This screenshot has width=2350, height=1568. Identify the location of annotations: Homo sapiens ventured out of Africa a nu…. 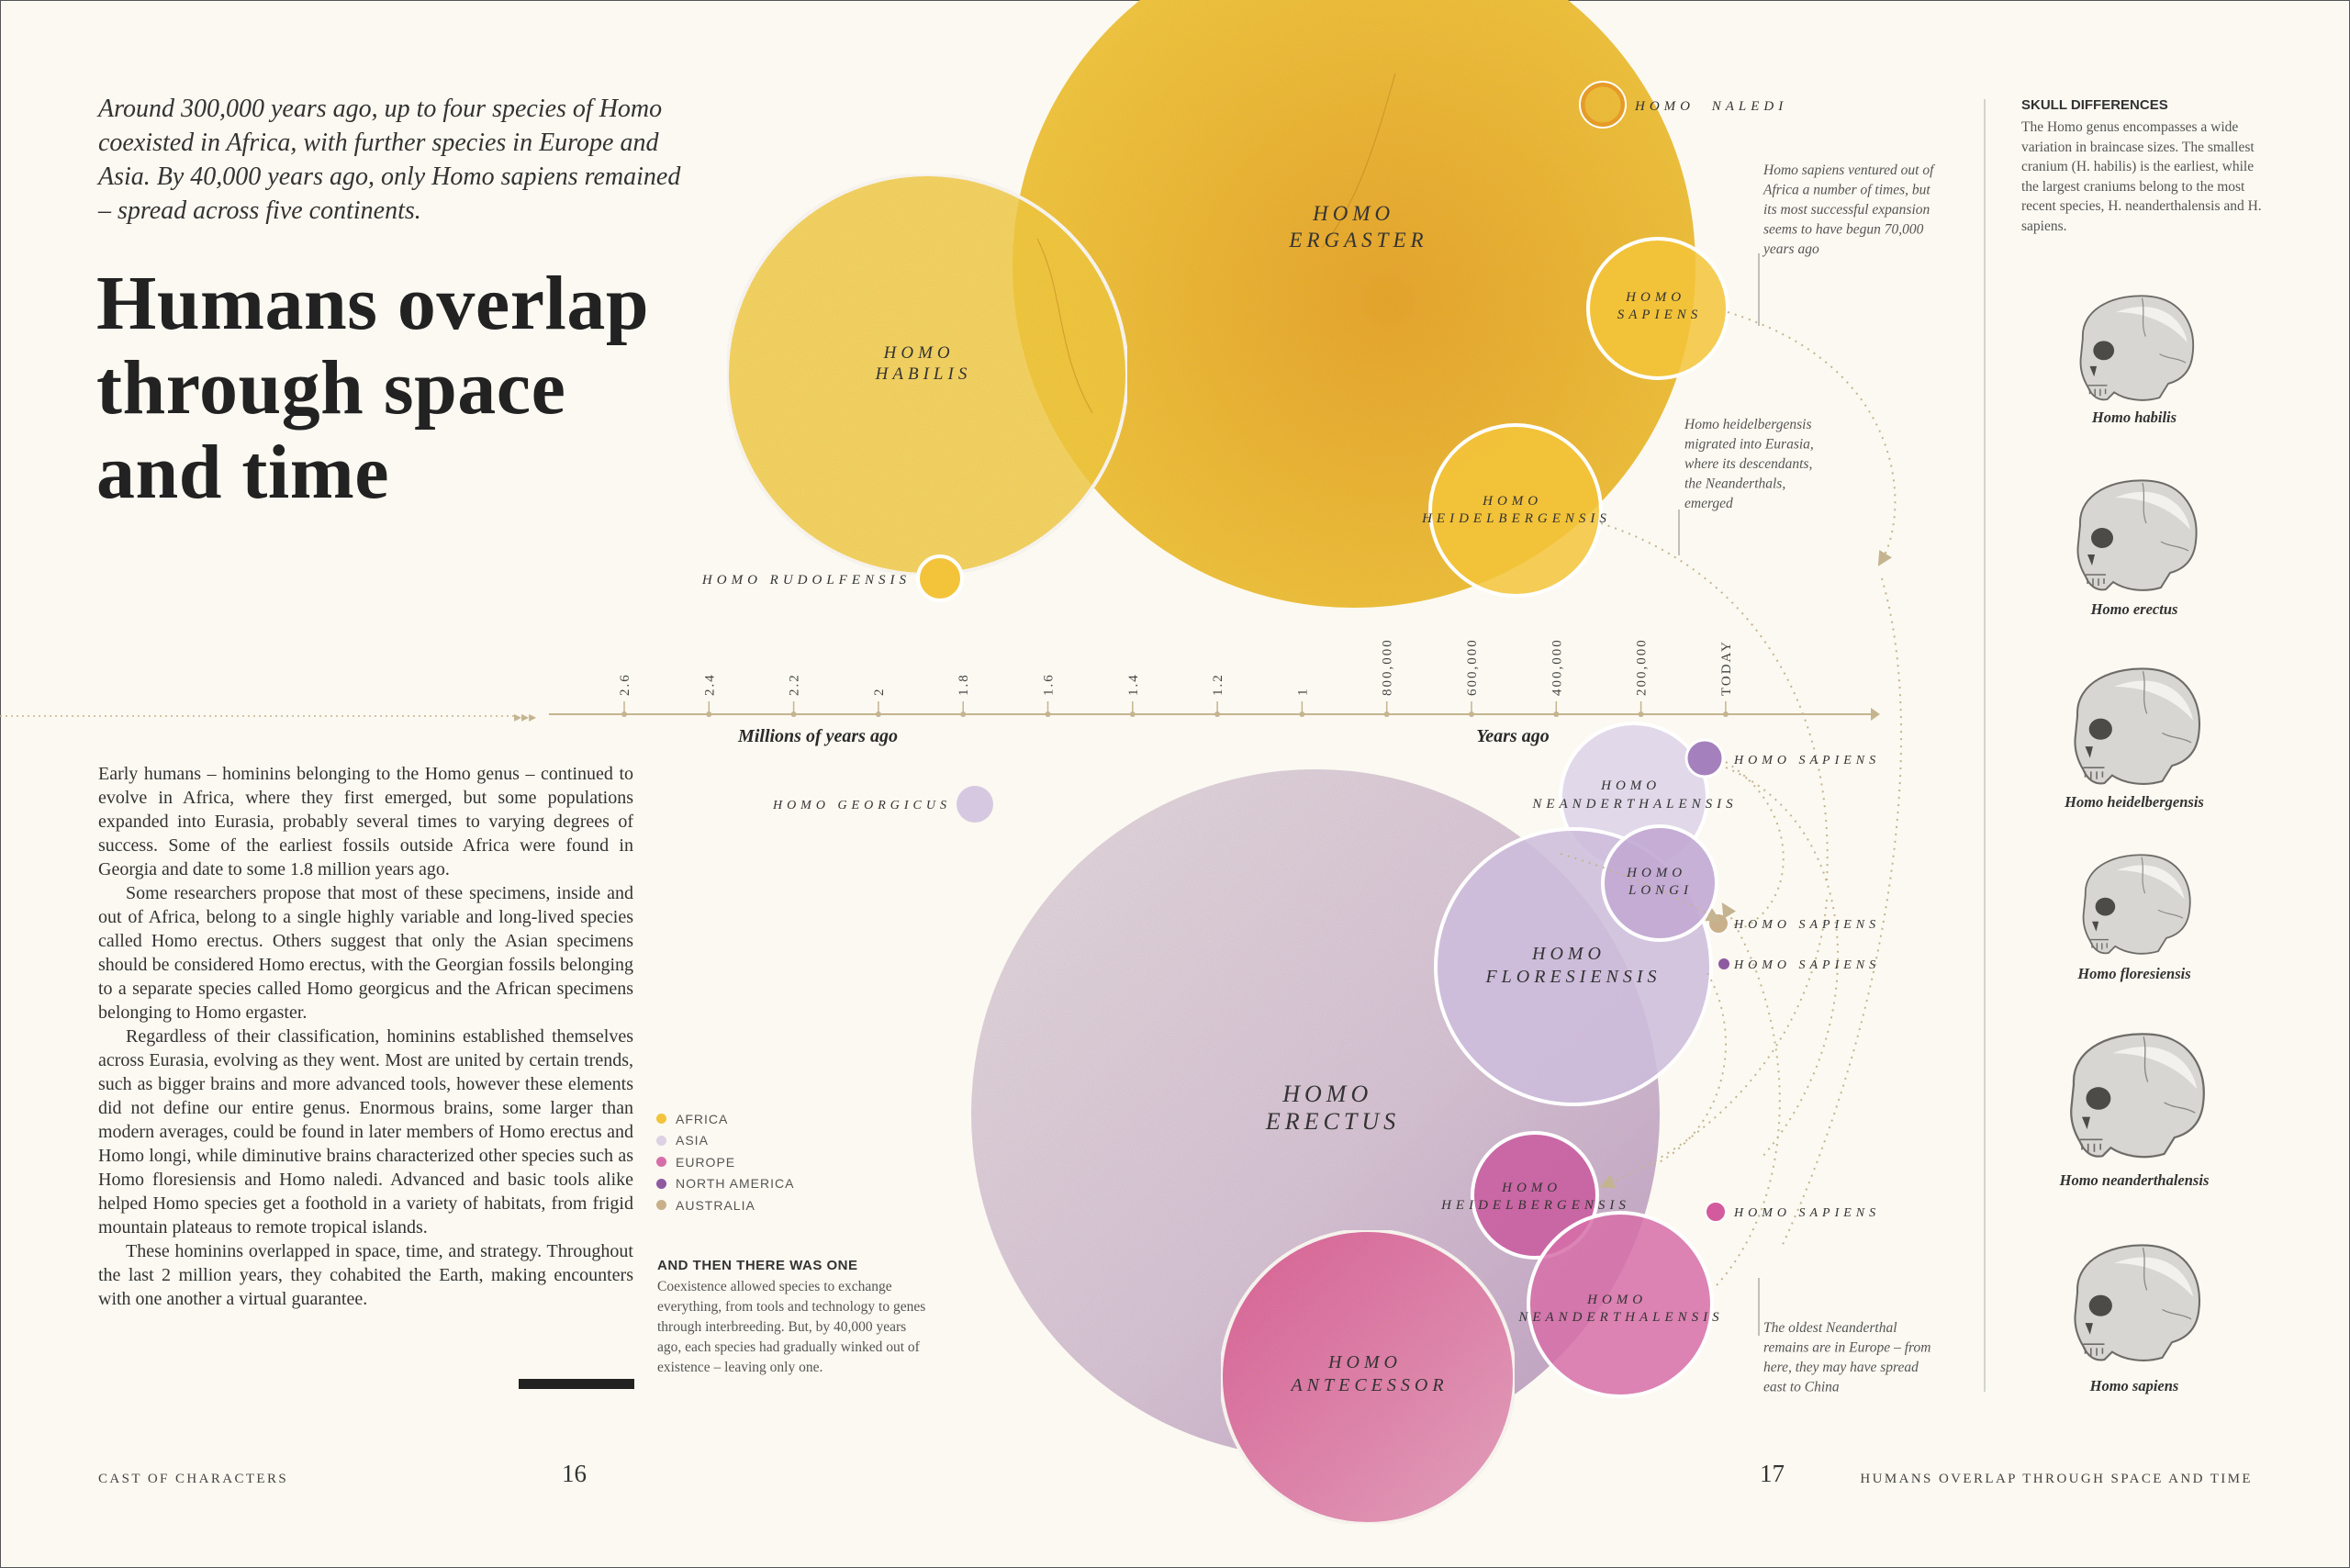
(1807, 778).